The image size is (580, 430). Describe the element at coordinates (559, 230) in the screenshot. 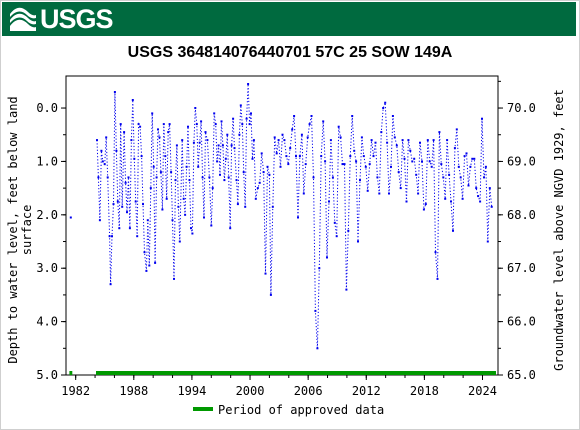

I see `y-axis-right-title: Groundwater level above NGVD 1929, feet` at that location.